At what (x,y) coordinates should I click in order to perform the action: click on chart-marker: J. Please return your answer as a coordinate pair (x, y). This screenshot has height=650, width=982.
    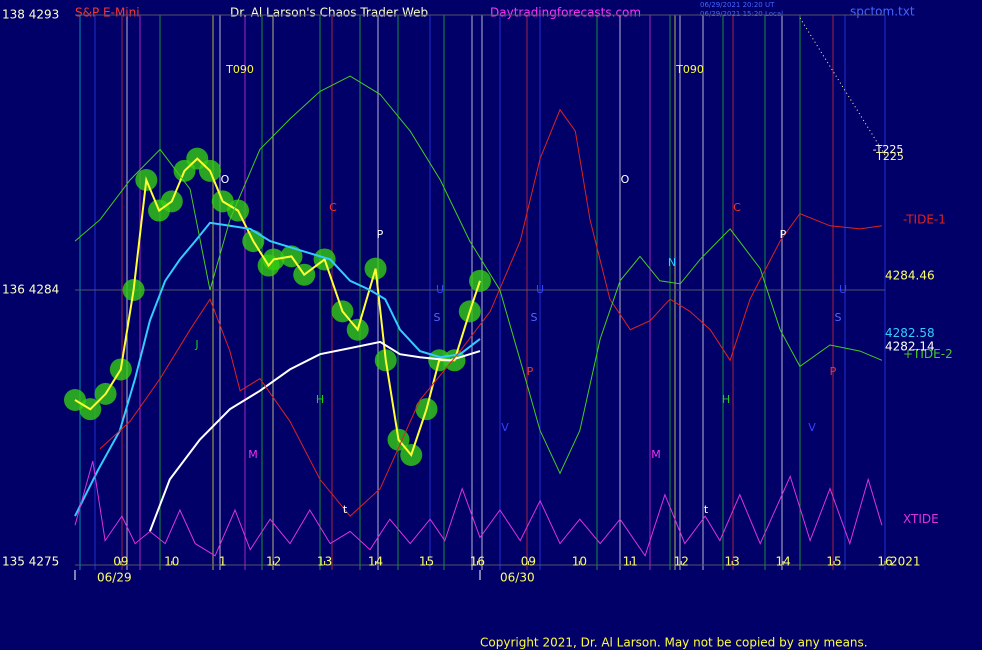
    Looking at the image, I should click on (196, 344).